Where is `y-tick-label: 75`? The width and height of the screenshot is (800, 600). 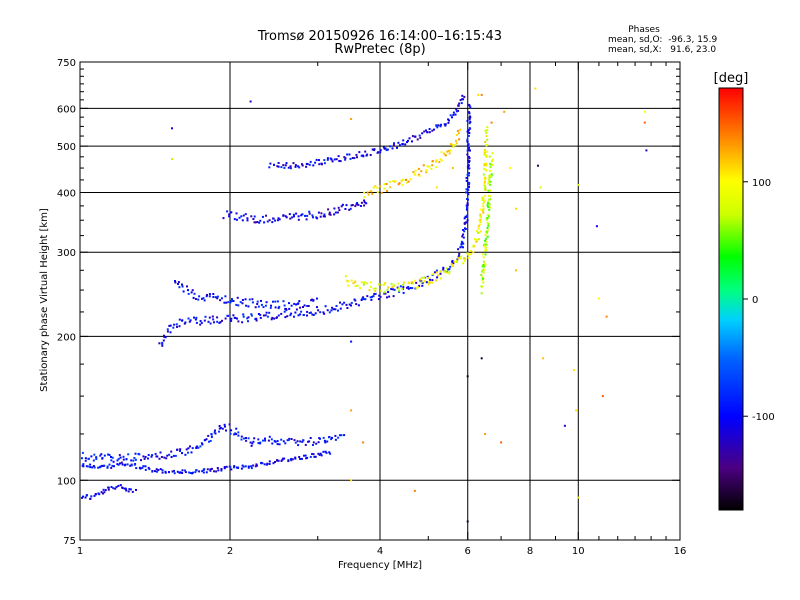
y-tick-label: 75 is located at coordinates (69, 541).